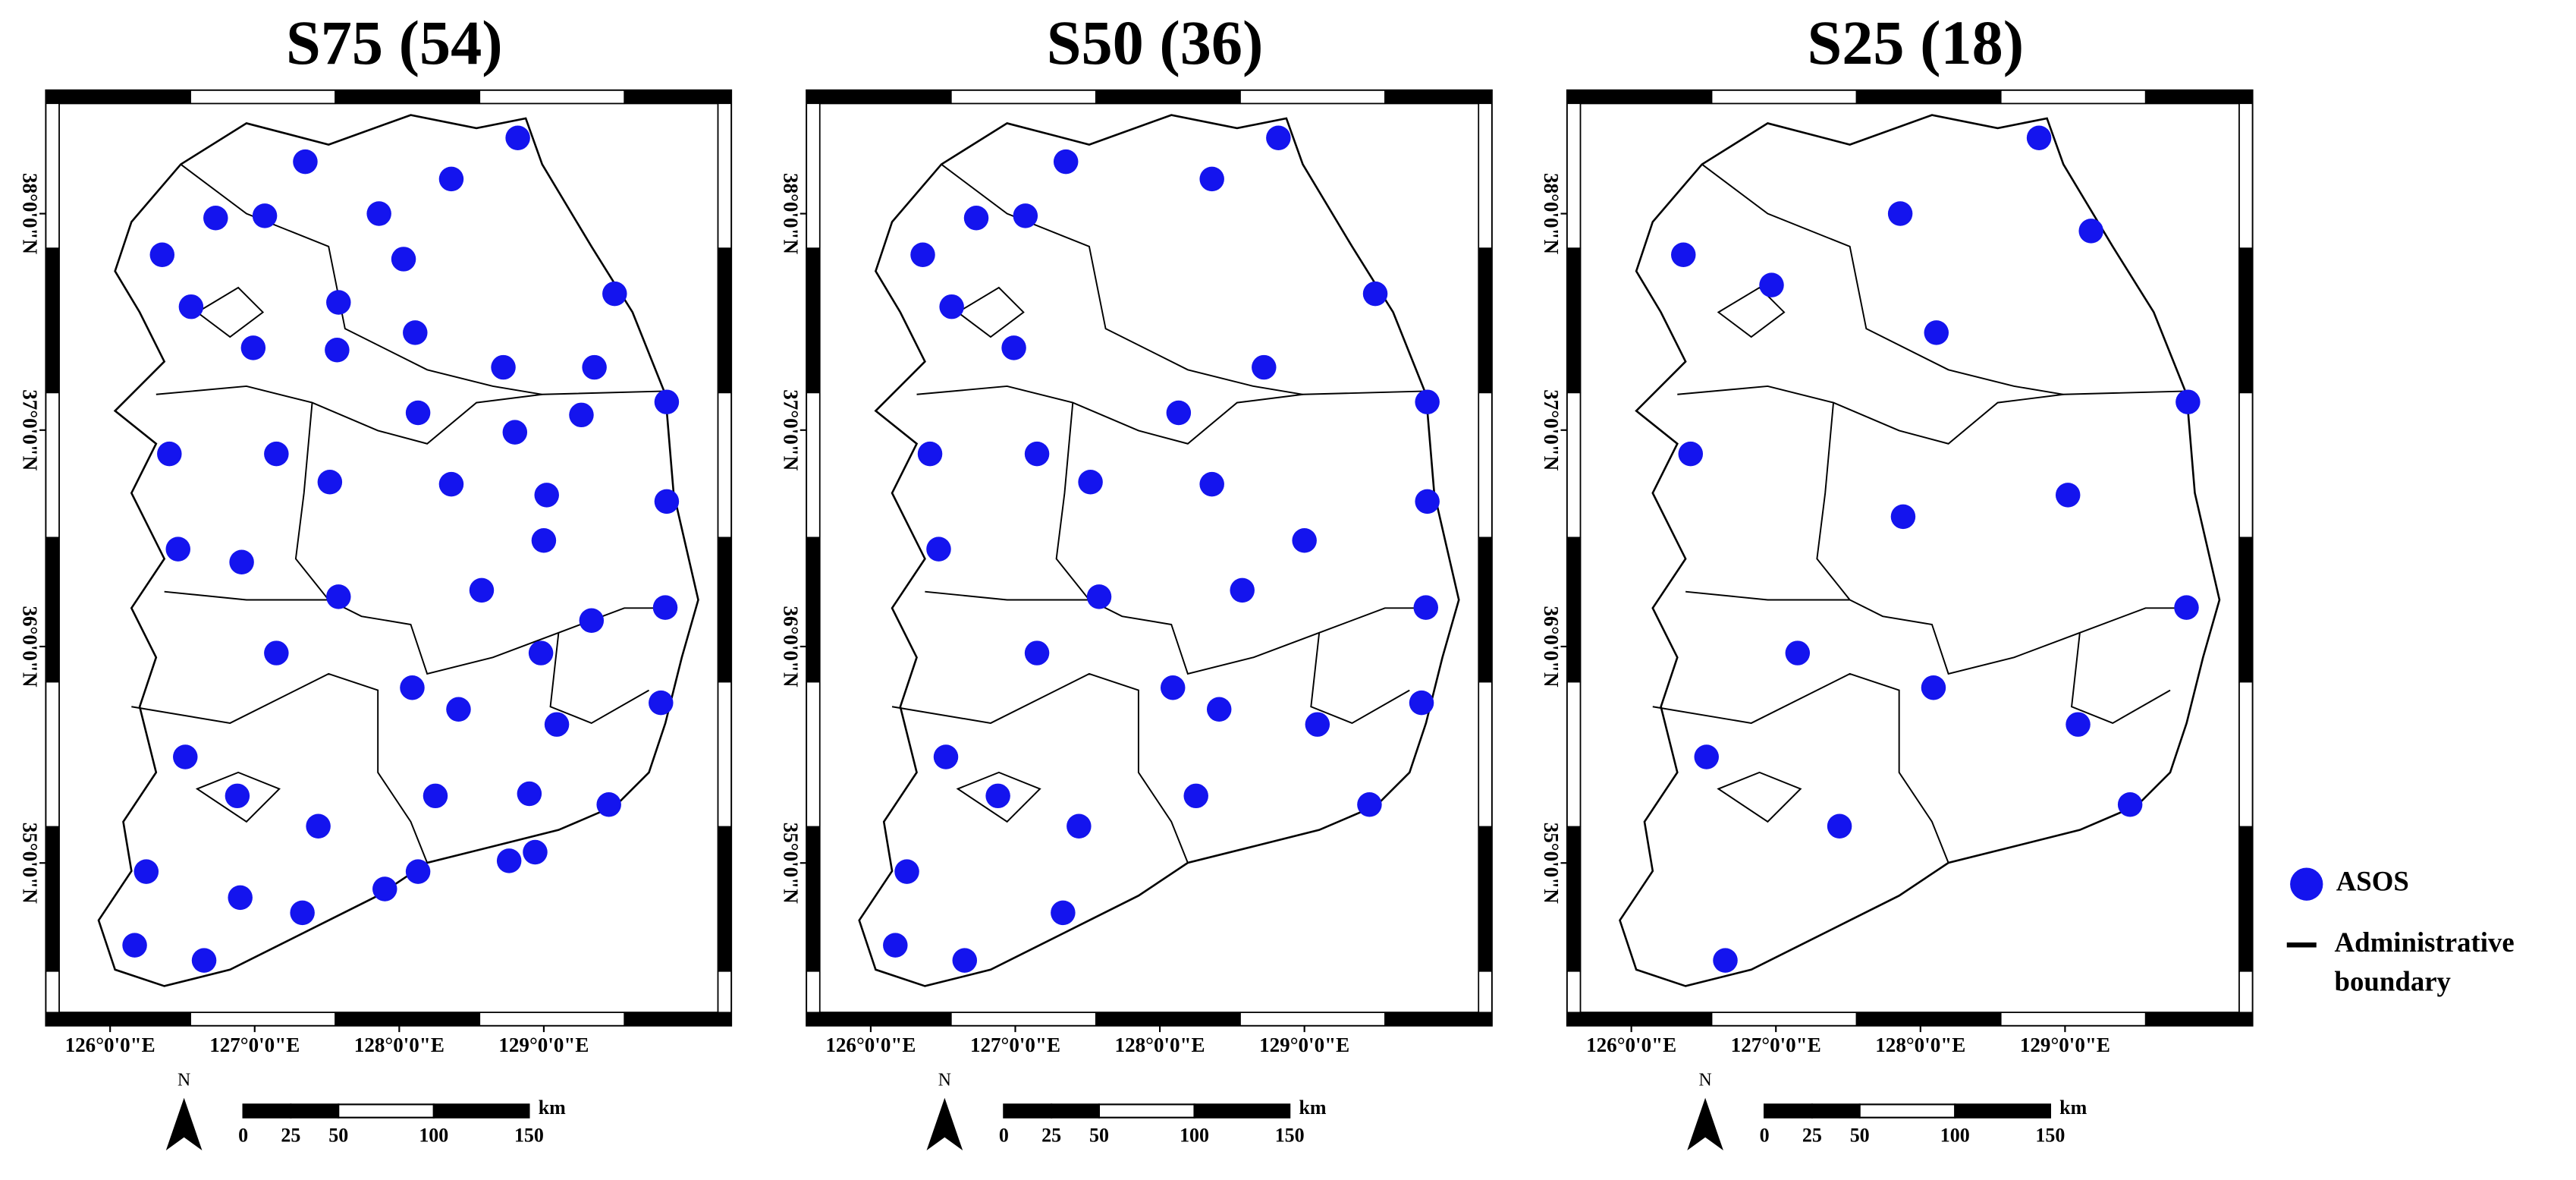 The width and height of the screenshot is (2576, 1180). I want to click on scale-unit: km, so click(1312, 1108).